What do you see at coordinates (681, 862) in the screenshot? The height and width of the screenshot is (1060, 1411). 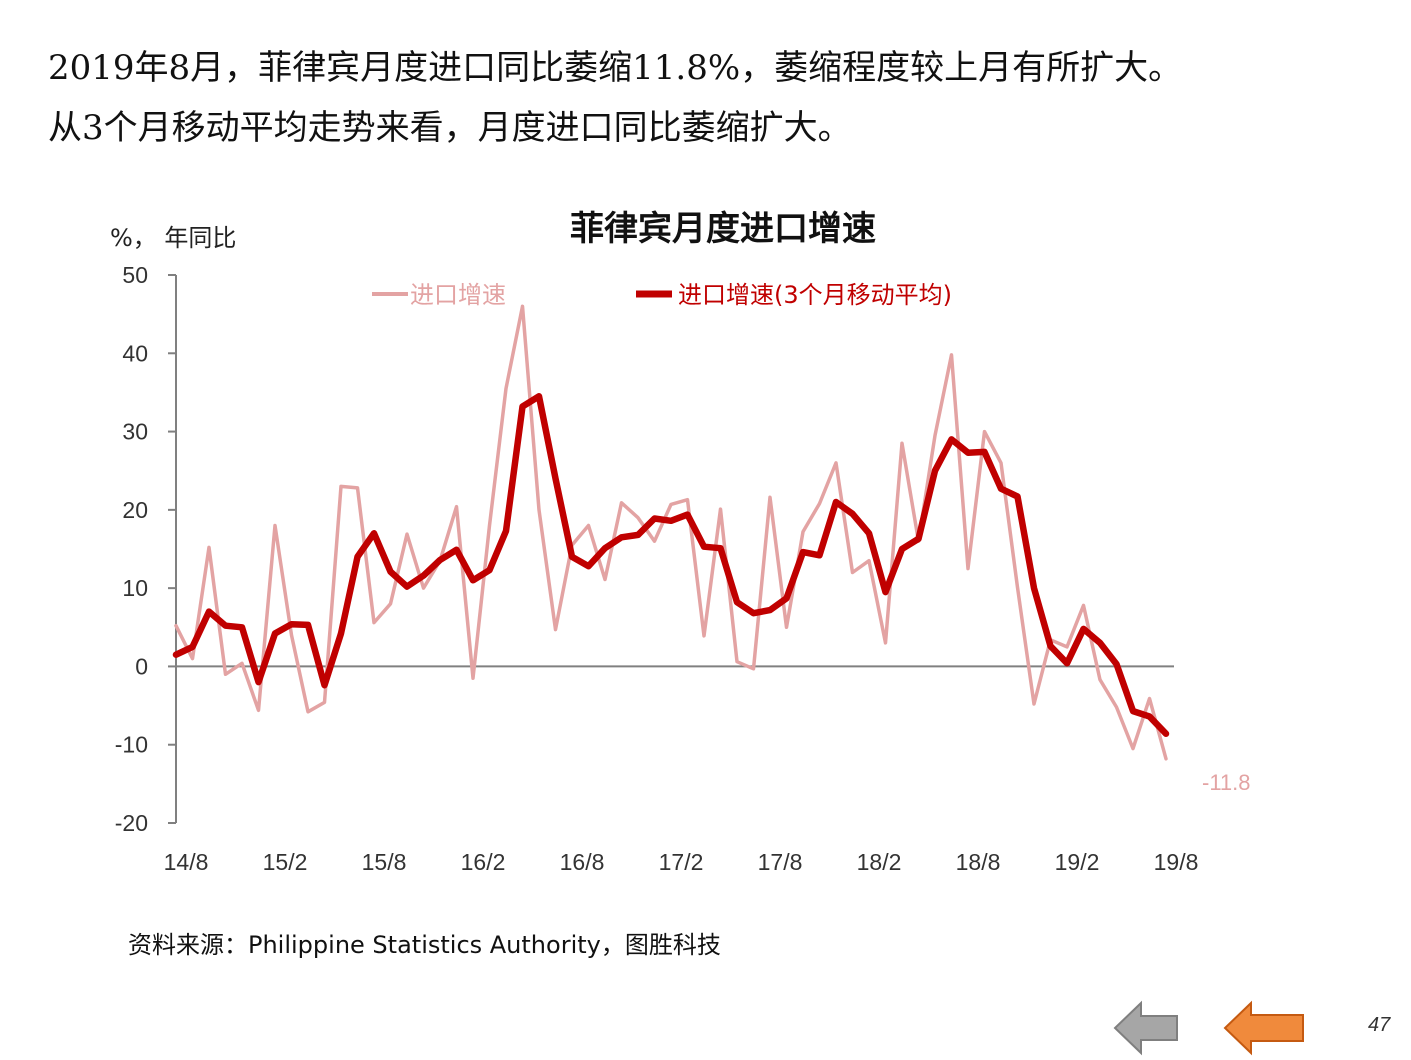 I see `x-tick-label: 17/2` at bounding box center [681, 862].